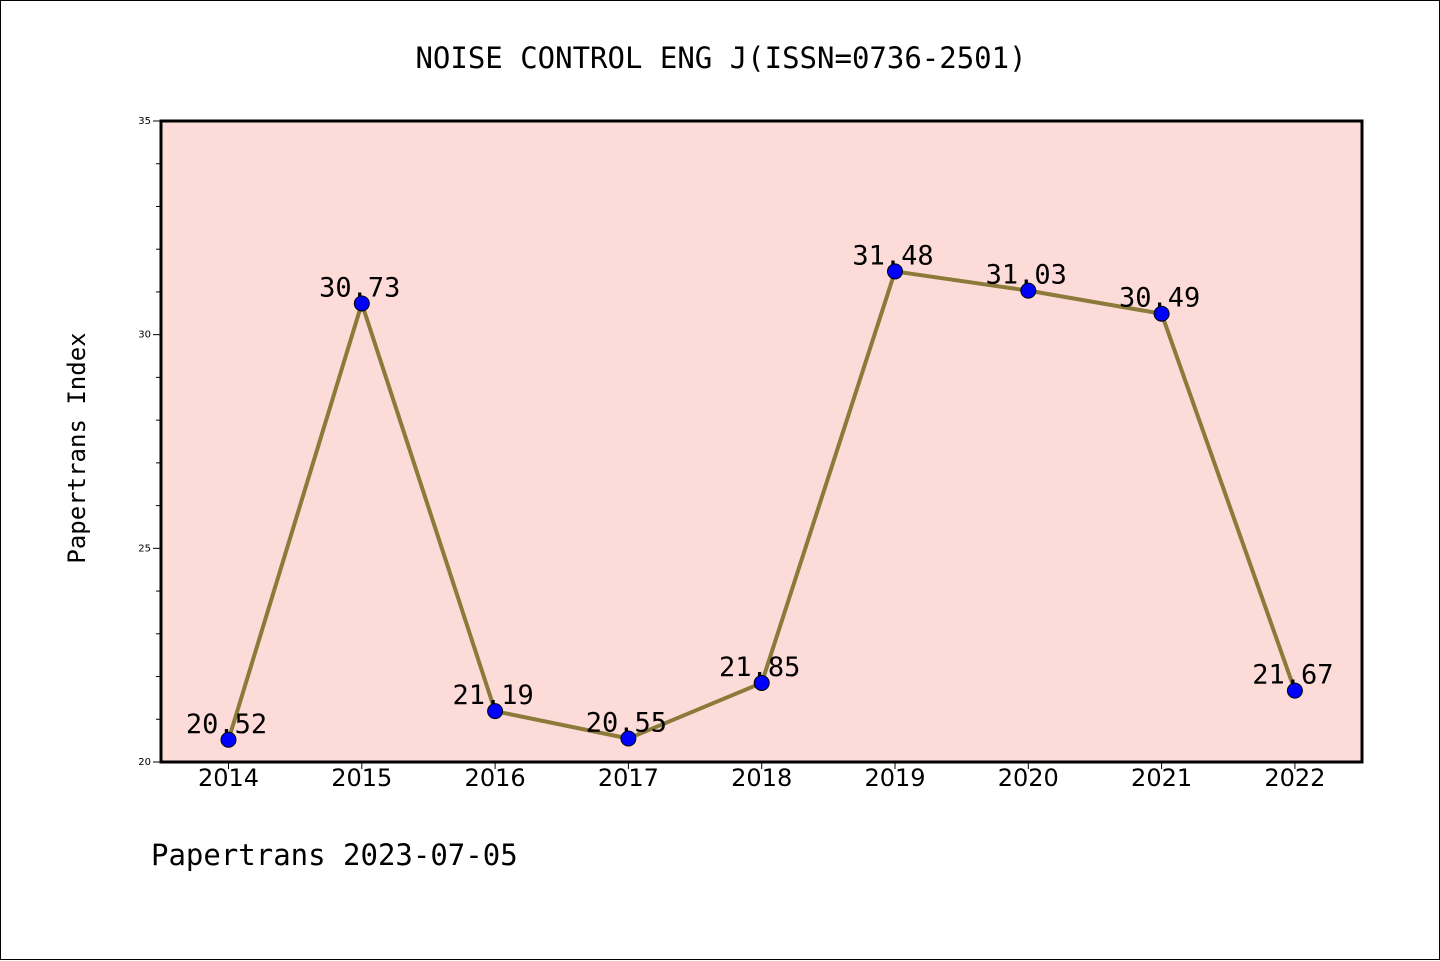 This screenshot has height=961, width=1440. What do you see at coordinates (892, 255) in the screenshot?
I see `data-label: 31.48` at bounding box center [892, 255].